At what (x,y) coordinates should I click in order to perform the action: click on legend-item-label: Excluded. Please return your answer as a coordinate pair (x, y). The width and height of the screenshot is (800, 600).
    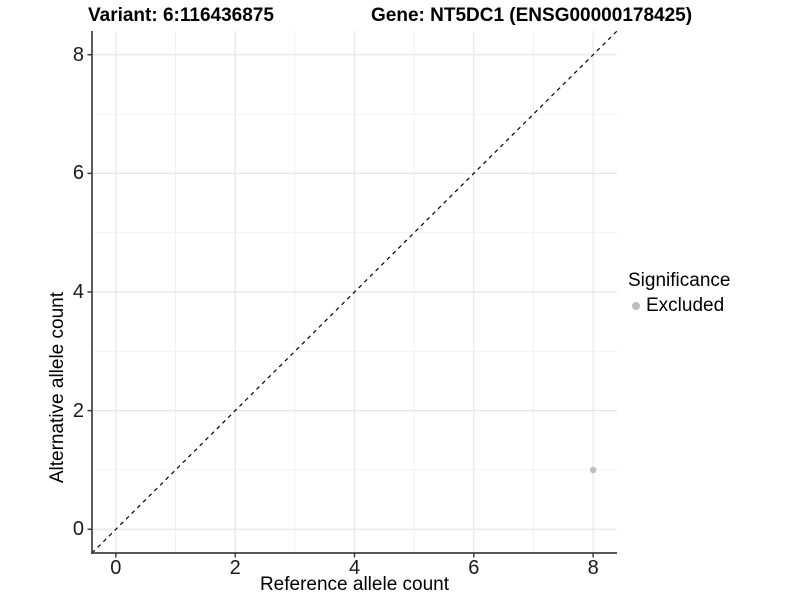
    Looking at the image, I should click on (685, 305).